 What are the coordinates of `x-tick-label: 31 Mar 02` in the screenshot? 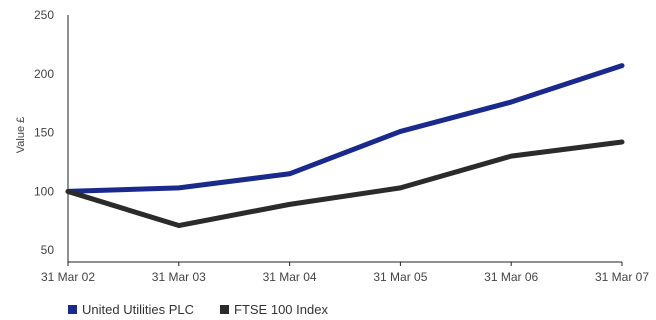 It's located at (68, 277).